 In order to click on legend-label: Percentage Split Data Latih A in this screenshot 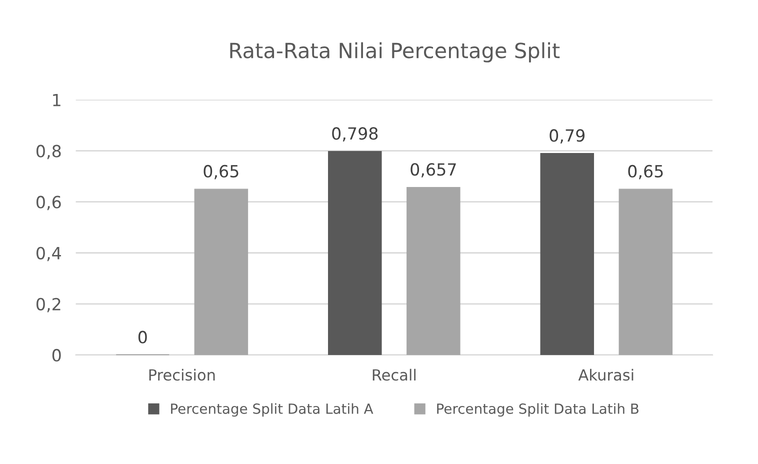, I will do `click(272, 410)`.